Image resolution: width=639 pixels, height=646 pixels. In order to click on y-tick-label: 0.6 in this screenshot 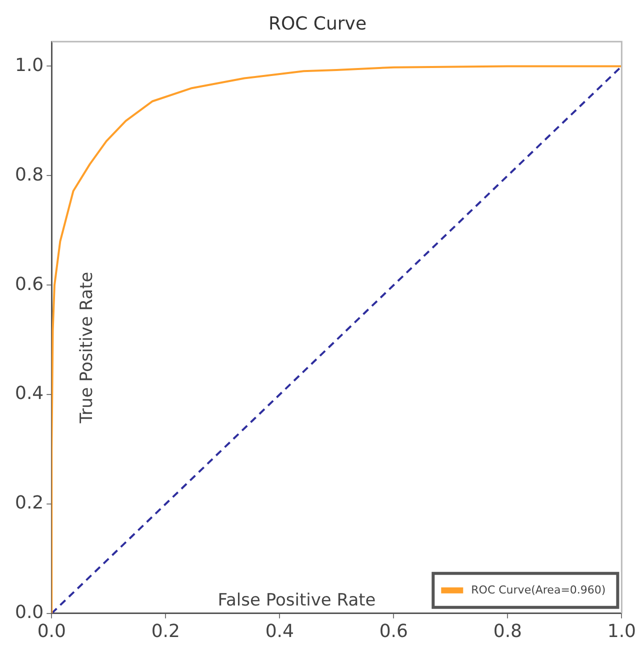, I will do `click(29, 284)`.